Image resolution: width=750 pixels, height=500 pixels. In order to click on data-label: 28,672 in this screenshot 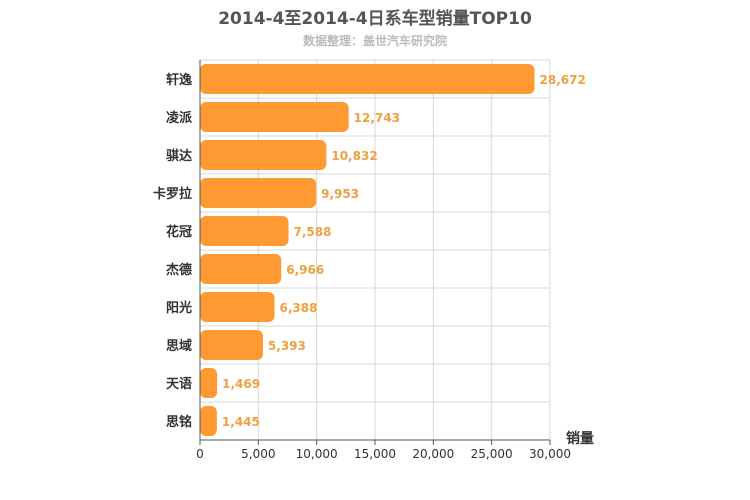, I will do `click(563, 80)`.